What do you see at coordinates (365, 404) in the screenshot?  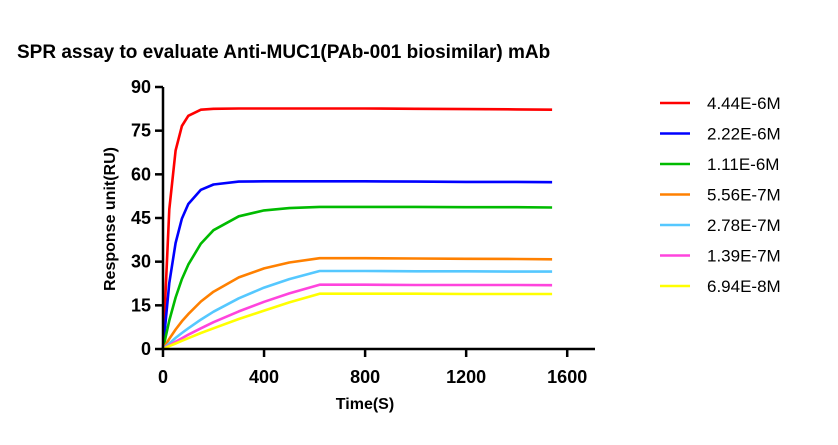 I see `x-axis-label: Time(S)` at bounding box center [365, 404].